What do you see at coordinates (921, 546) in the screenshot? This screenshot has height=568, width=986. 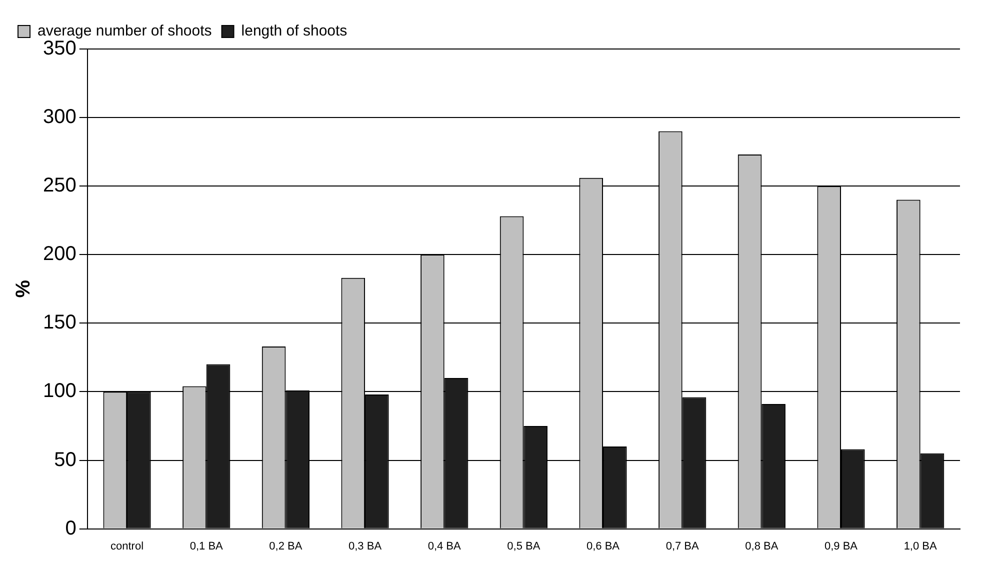 I see `x-tick-label: 1,0 BA` at bounding box center [921, 546].